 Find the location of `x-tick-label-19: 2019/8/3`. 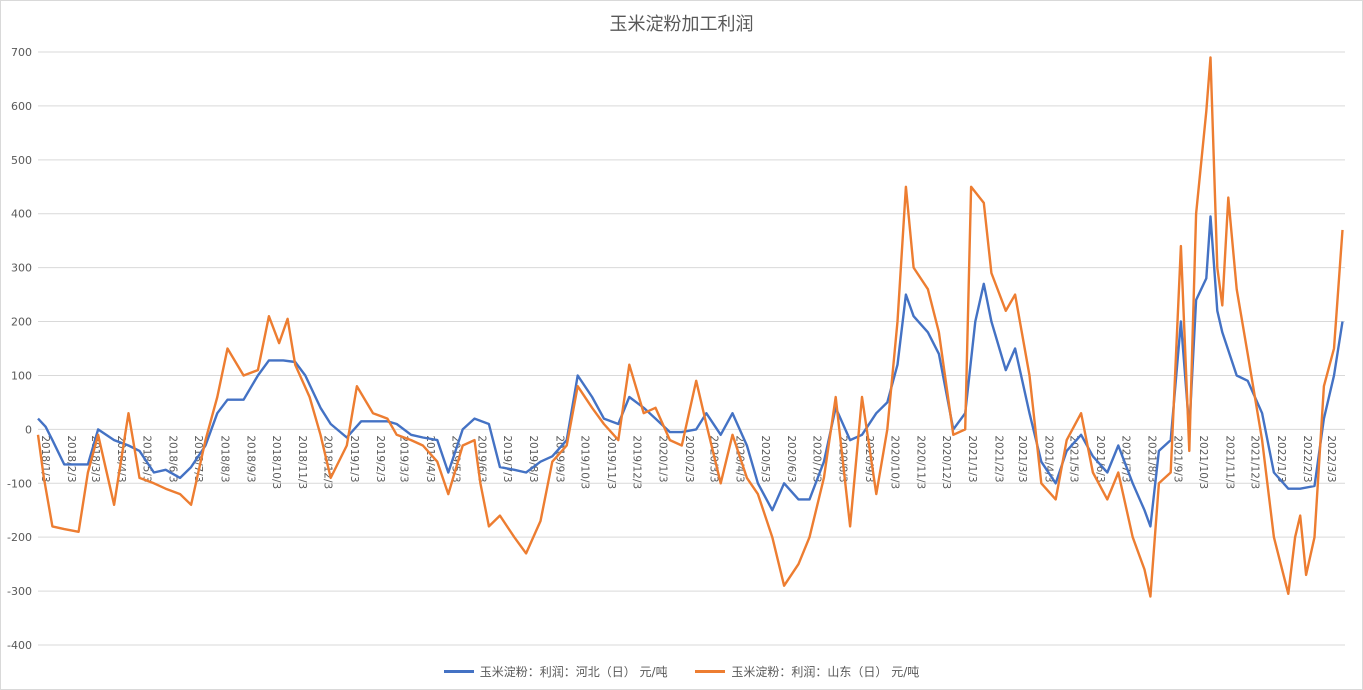

x-tick-label-19: 2019/8/3 is located at coordinates (533, 458).